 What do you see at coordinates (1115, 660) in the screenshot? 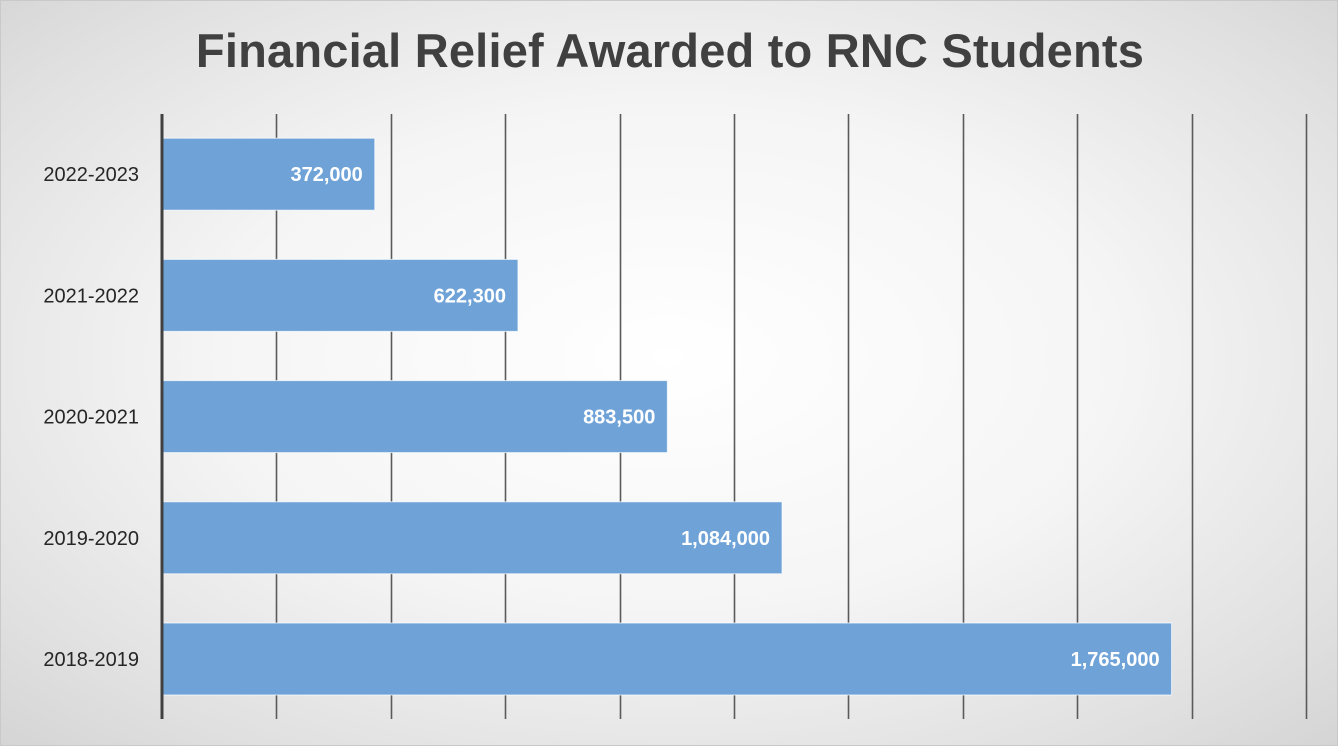
I see `data-label: 1,765,000` at bounding box center [1115, 660].